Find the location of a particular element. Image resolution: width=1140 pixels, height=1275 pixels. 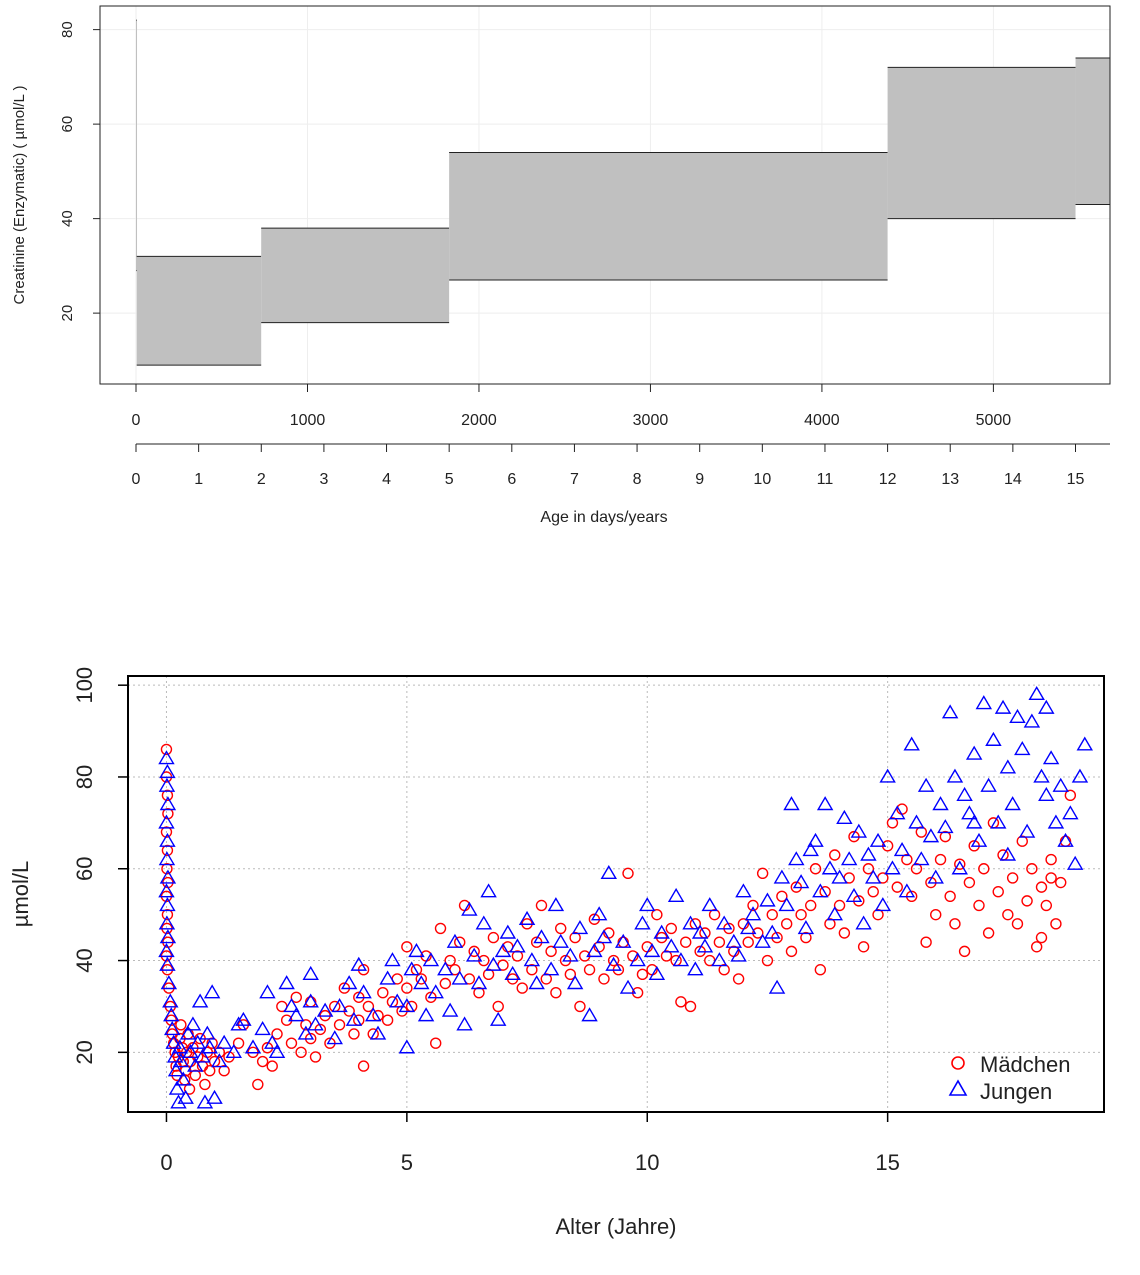

x-tick-label-years: 13 is located at coordinates (950, 479).